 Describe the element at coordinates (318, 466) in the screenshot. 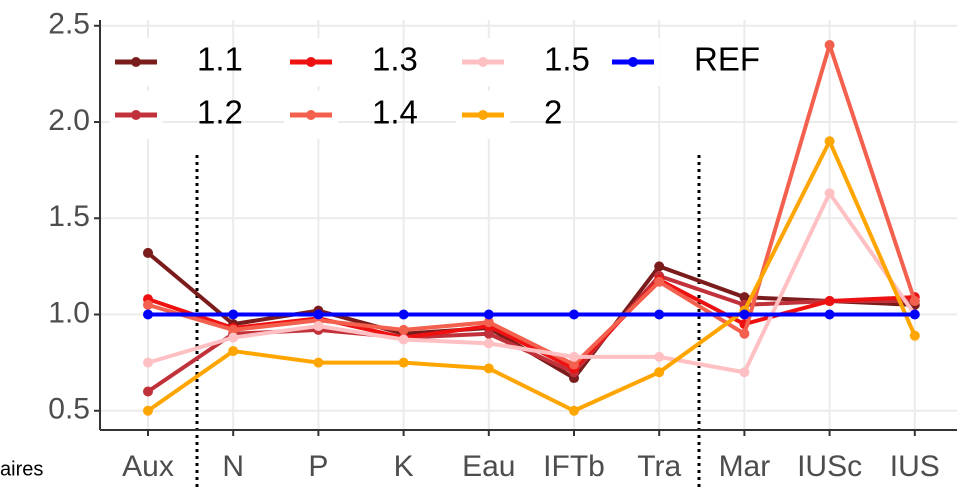

I see `x-tick-label: P` at that location.